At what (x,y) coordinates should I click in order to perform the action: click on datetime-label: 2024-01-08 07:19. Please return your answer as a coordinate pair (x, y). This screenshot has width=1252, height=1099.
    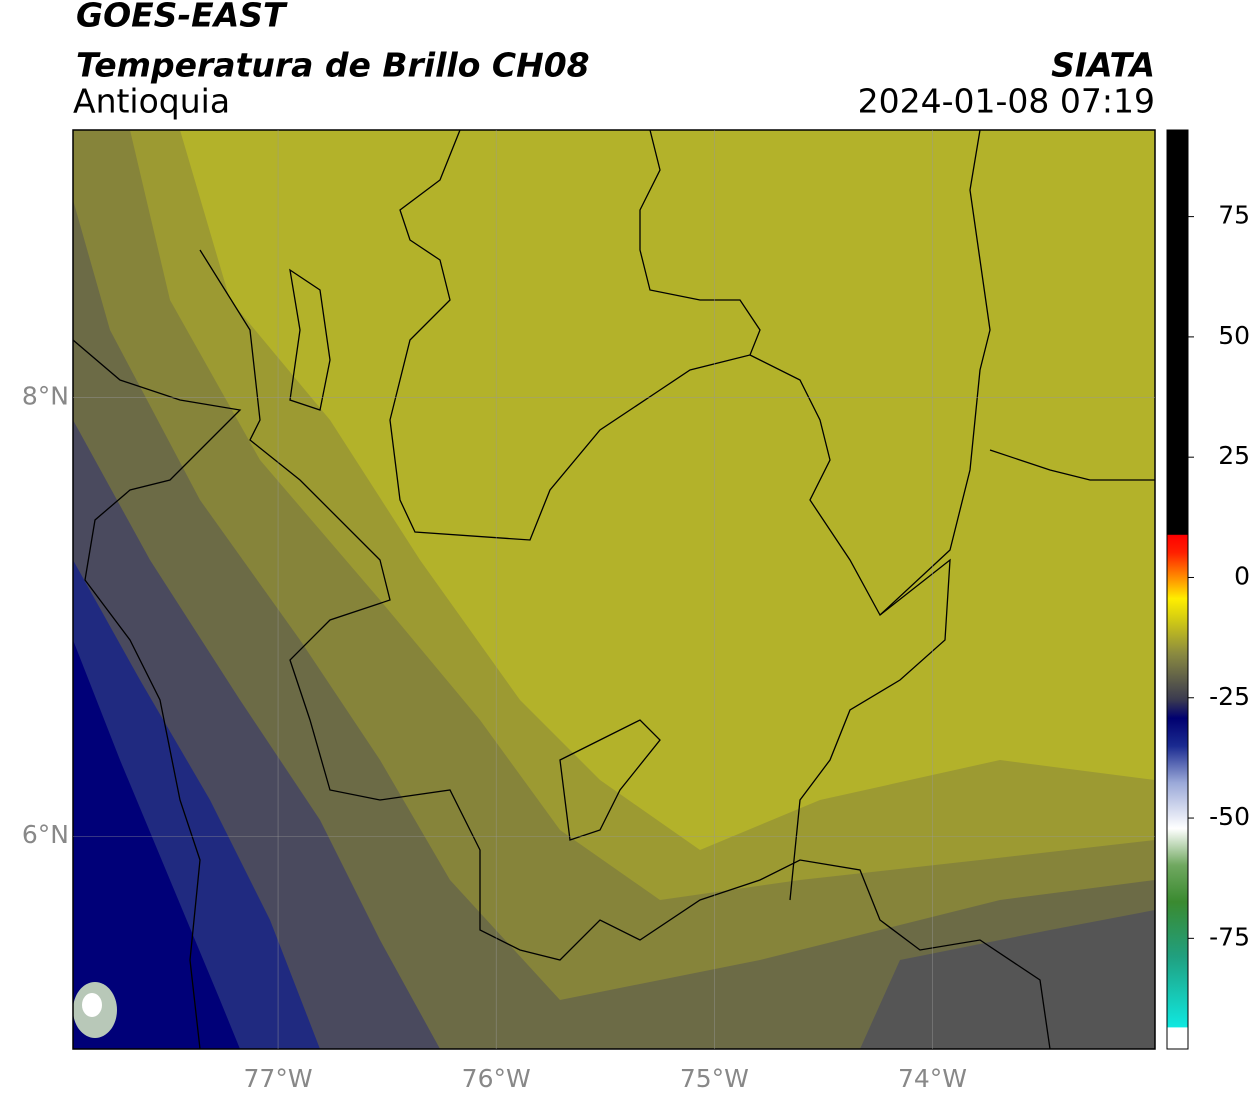
    Looking at the image, I should click on (1006, 101).